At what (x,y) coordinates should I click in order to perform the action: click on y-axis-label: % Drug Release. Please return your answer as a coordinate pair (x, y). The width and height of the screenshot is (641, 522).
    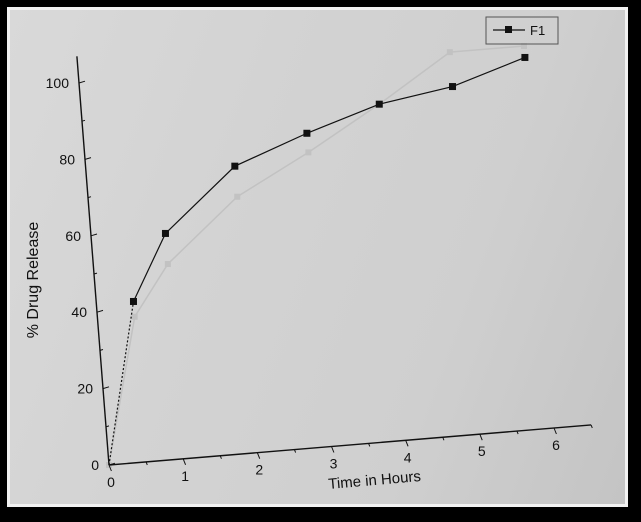
    Looking at the image, I should click on (33, 280).